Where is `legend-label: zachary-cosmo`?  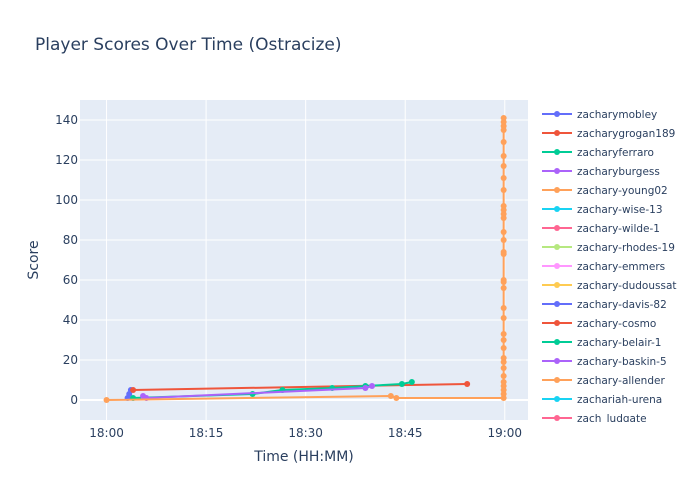
legend-label: zachary-cosmo is located at coordinates (616, 324).